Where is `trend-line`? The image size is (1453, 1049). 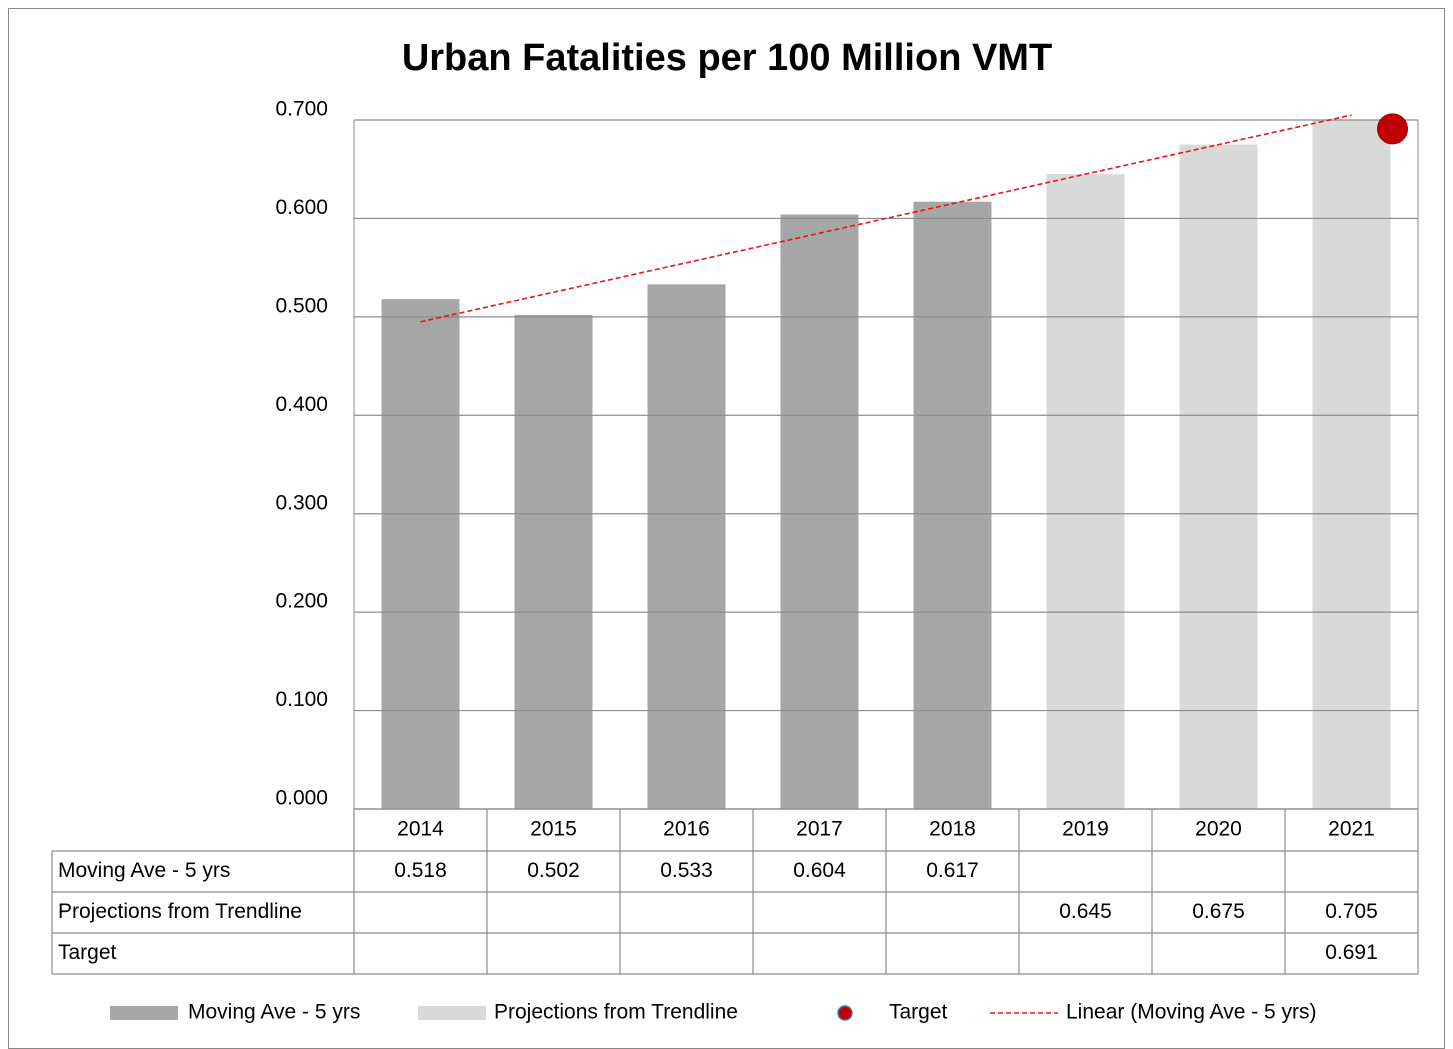 trend-line is located at coordinates (886, 218).